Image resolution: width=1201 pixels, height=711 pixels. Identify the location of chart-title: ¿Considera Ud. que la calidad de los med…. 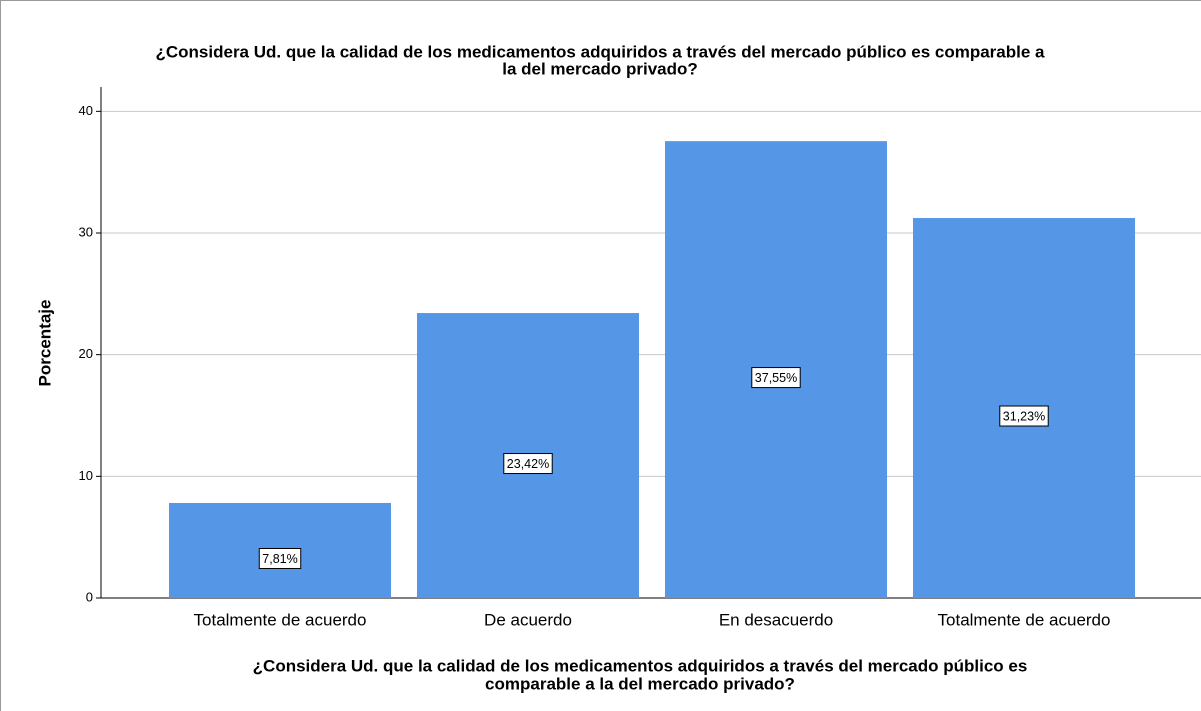
(601, 51).